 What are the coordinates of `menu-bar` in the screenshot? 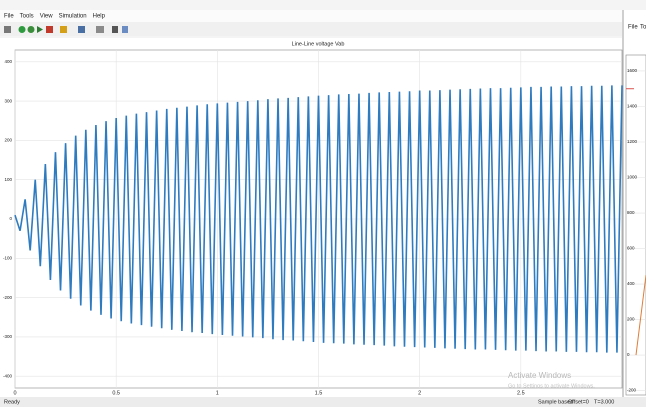 It's located at (311, 16).